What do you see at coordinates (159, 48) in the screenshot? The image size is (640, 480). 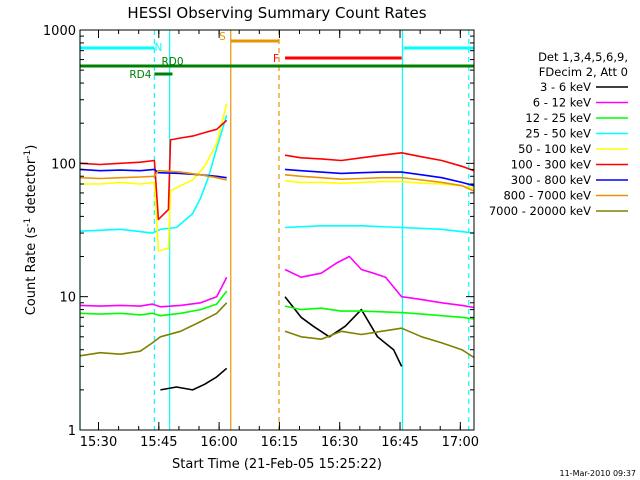 I see `annotation-label-n: N` at bounding box center [159, 48].